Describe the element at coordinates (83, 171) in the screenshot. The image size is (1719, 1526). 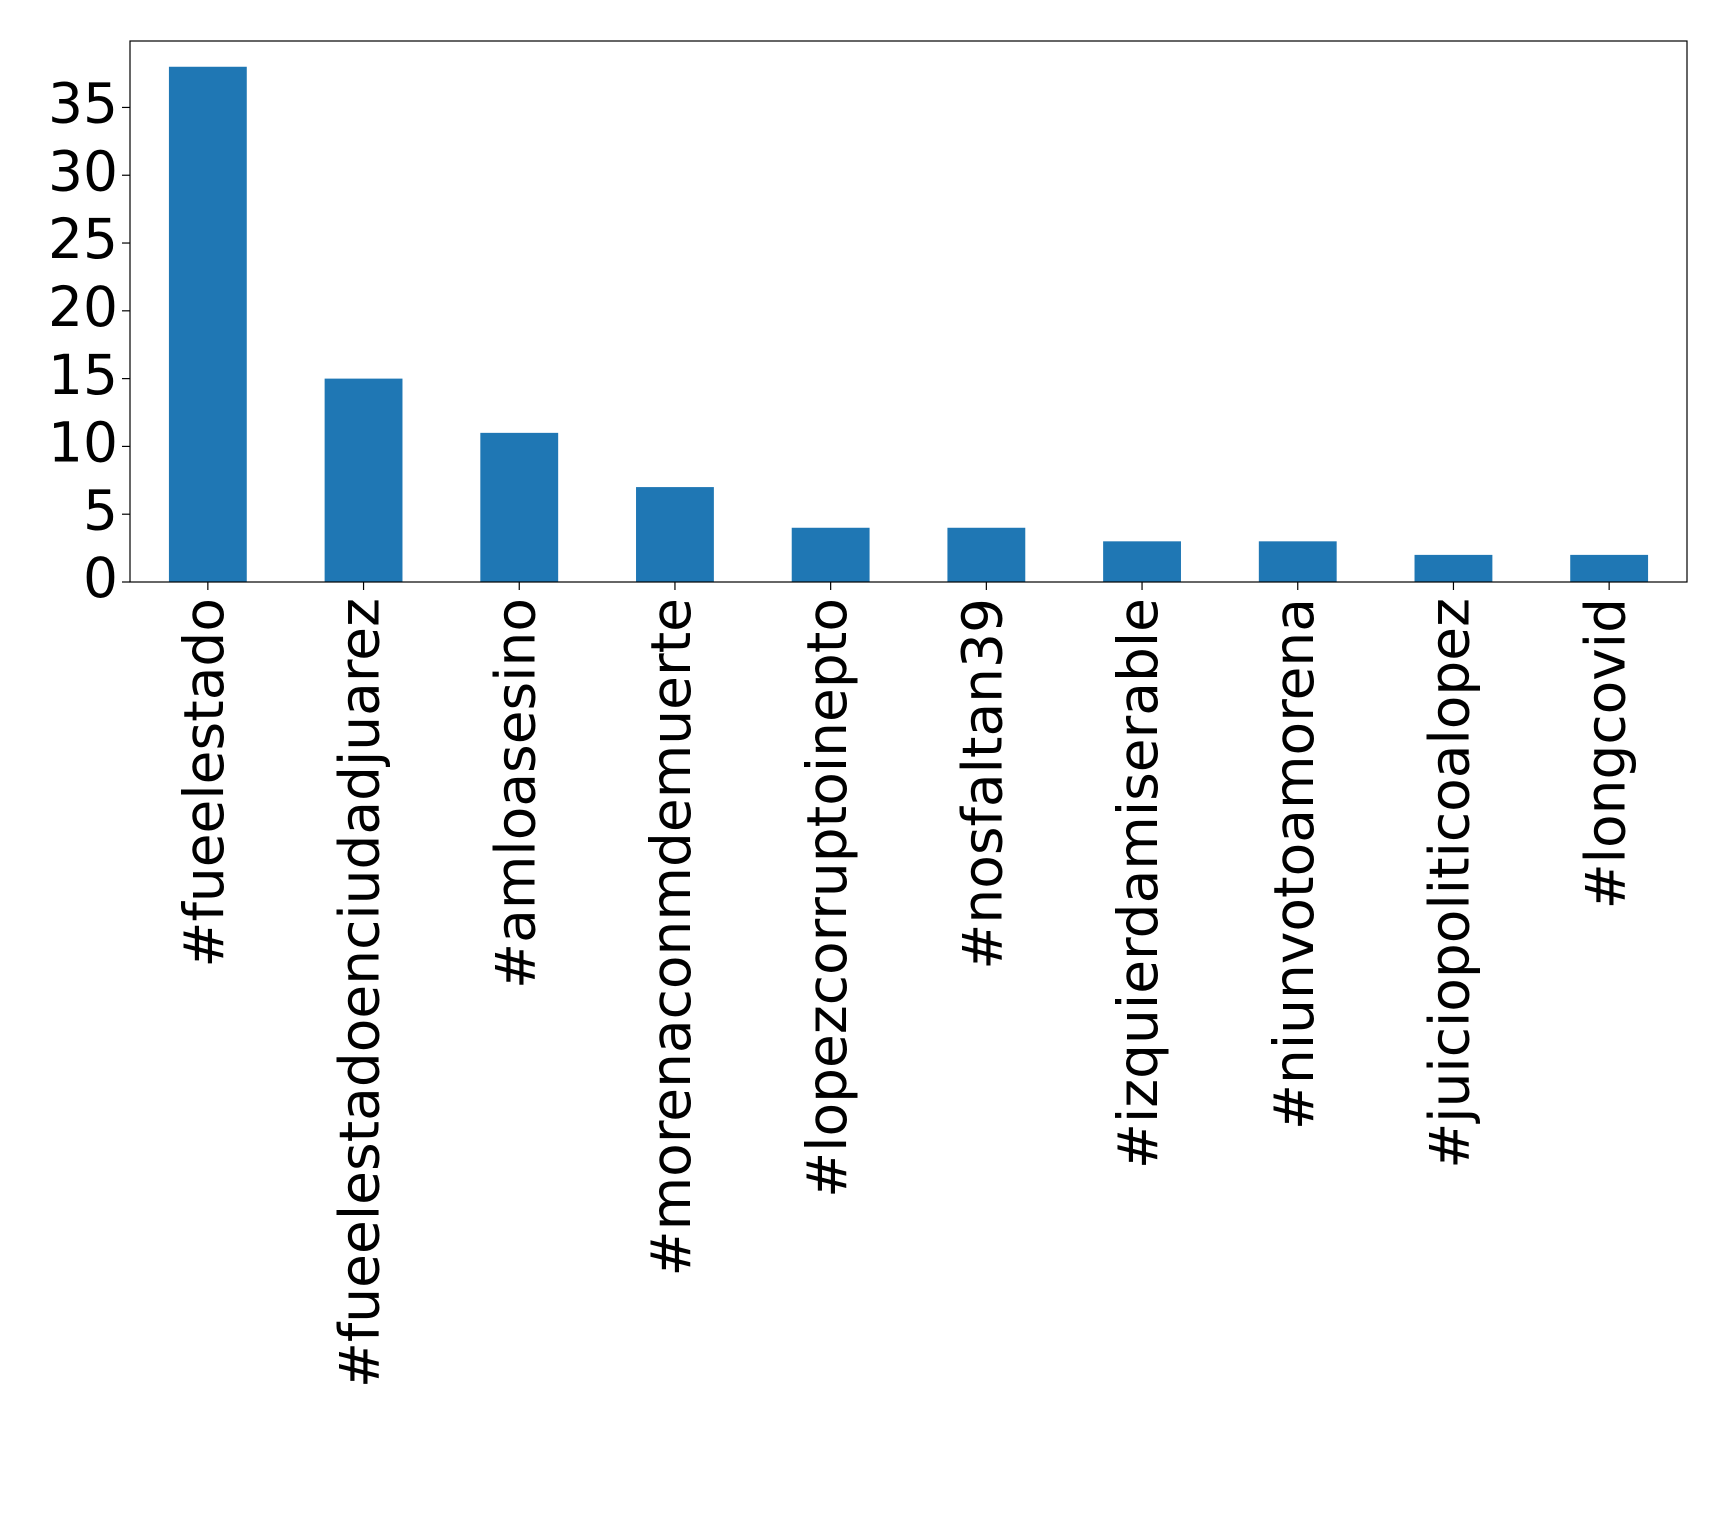
I see `y-tick-label: 30` at that location.